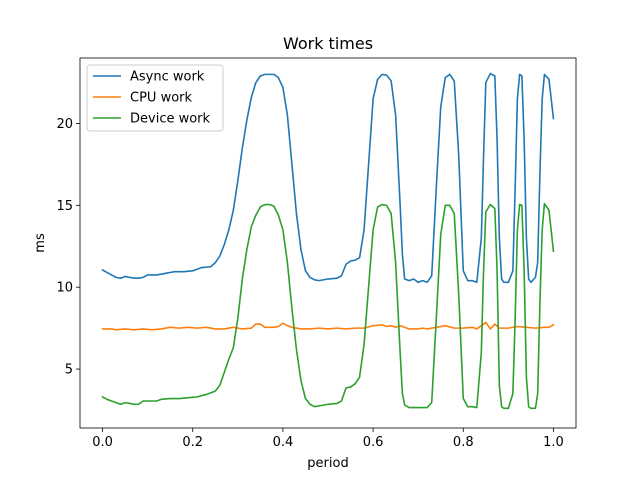 The image size is (640, 480). I want to click on y-tick-label: 10, so click(64, 288).